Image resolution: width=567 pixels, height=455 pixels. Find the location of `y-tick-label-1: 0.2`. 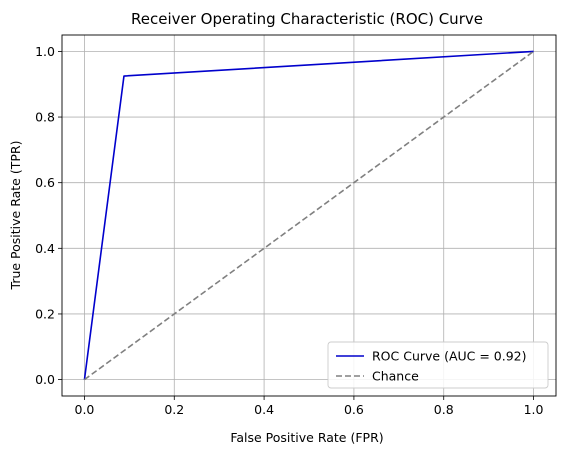

y-tick-label-1: 0.2 is located at coordinates (45, 313).